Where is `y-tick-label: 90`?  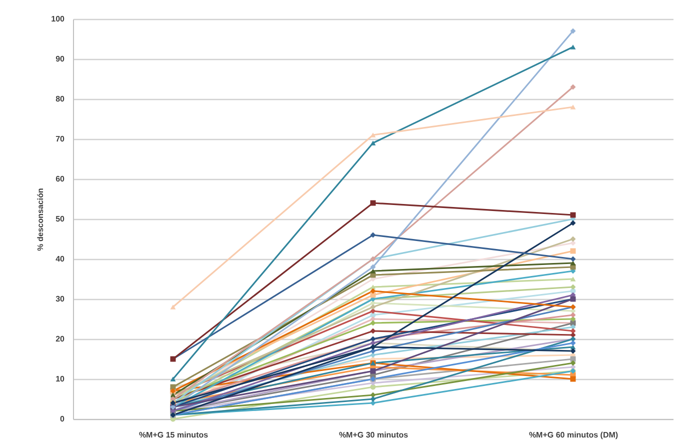 y-tick-label: 90 is located at coordinates (61, 59).